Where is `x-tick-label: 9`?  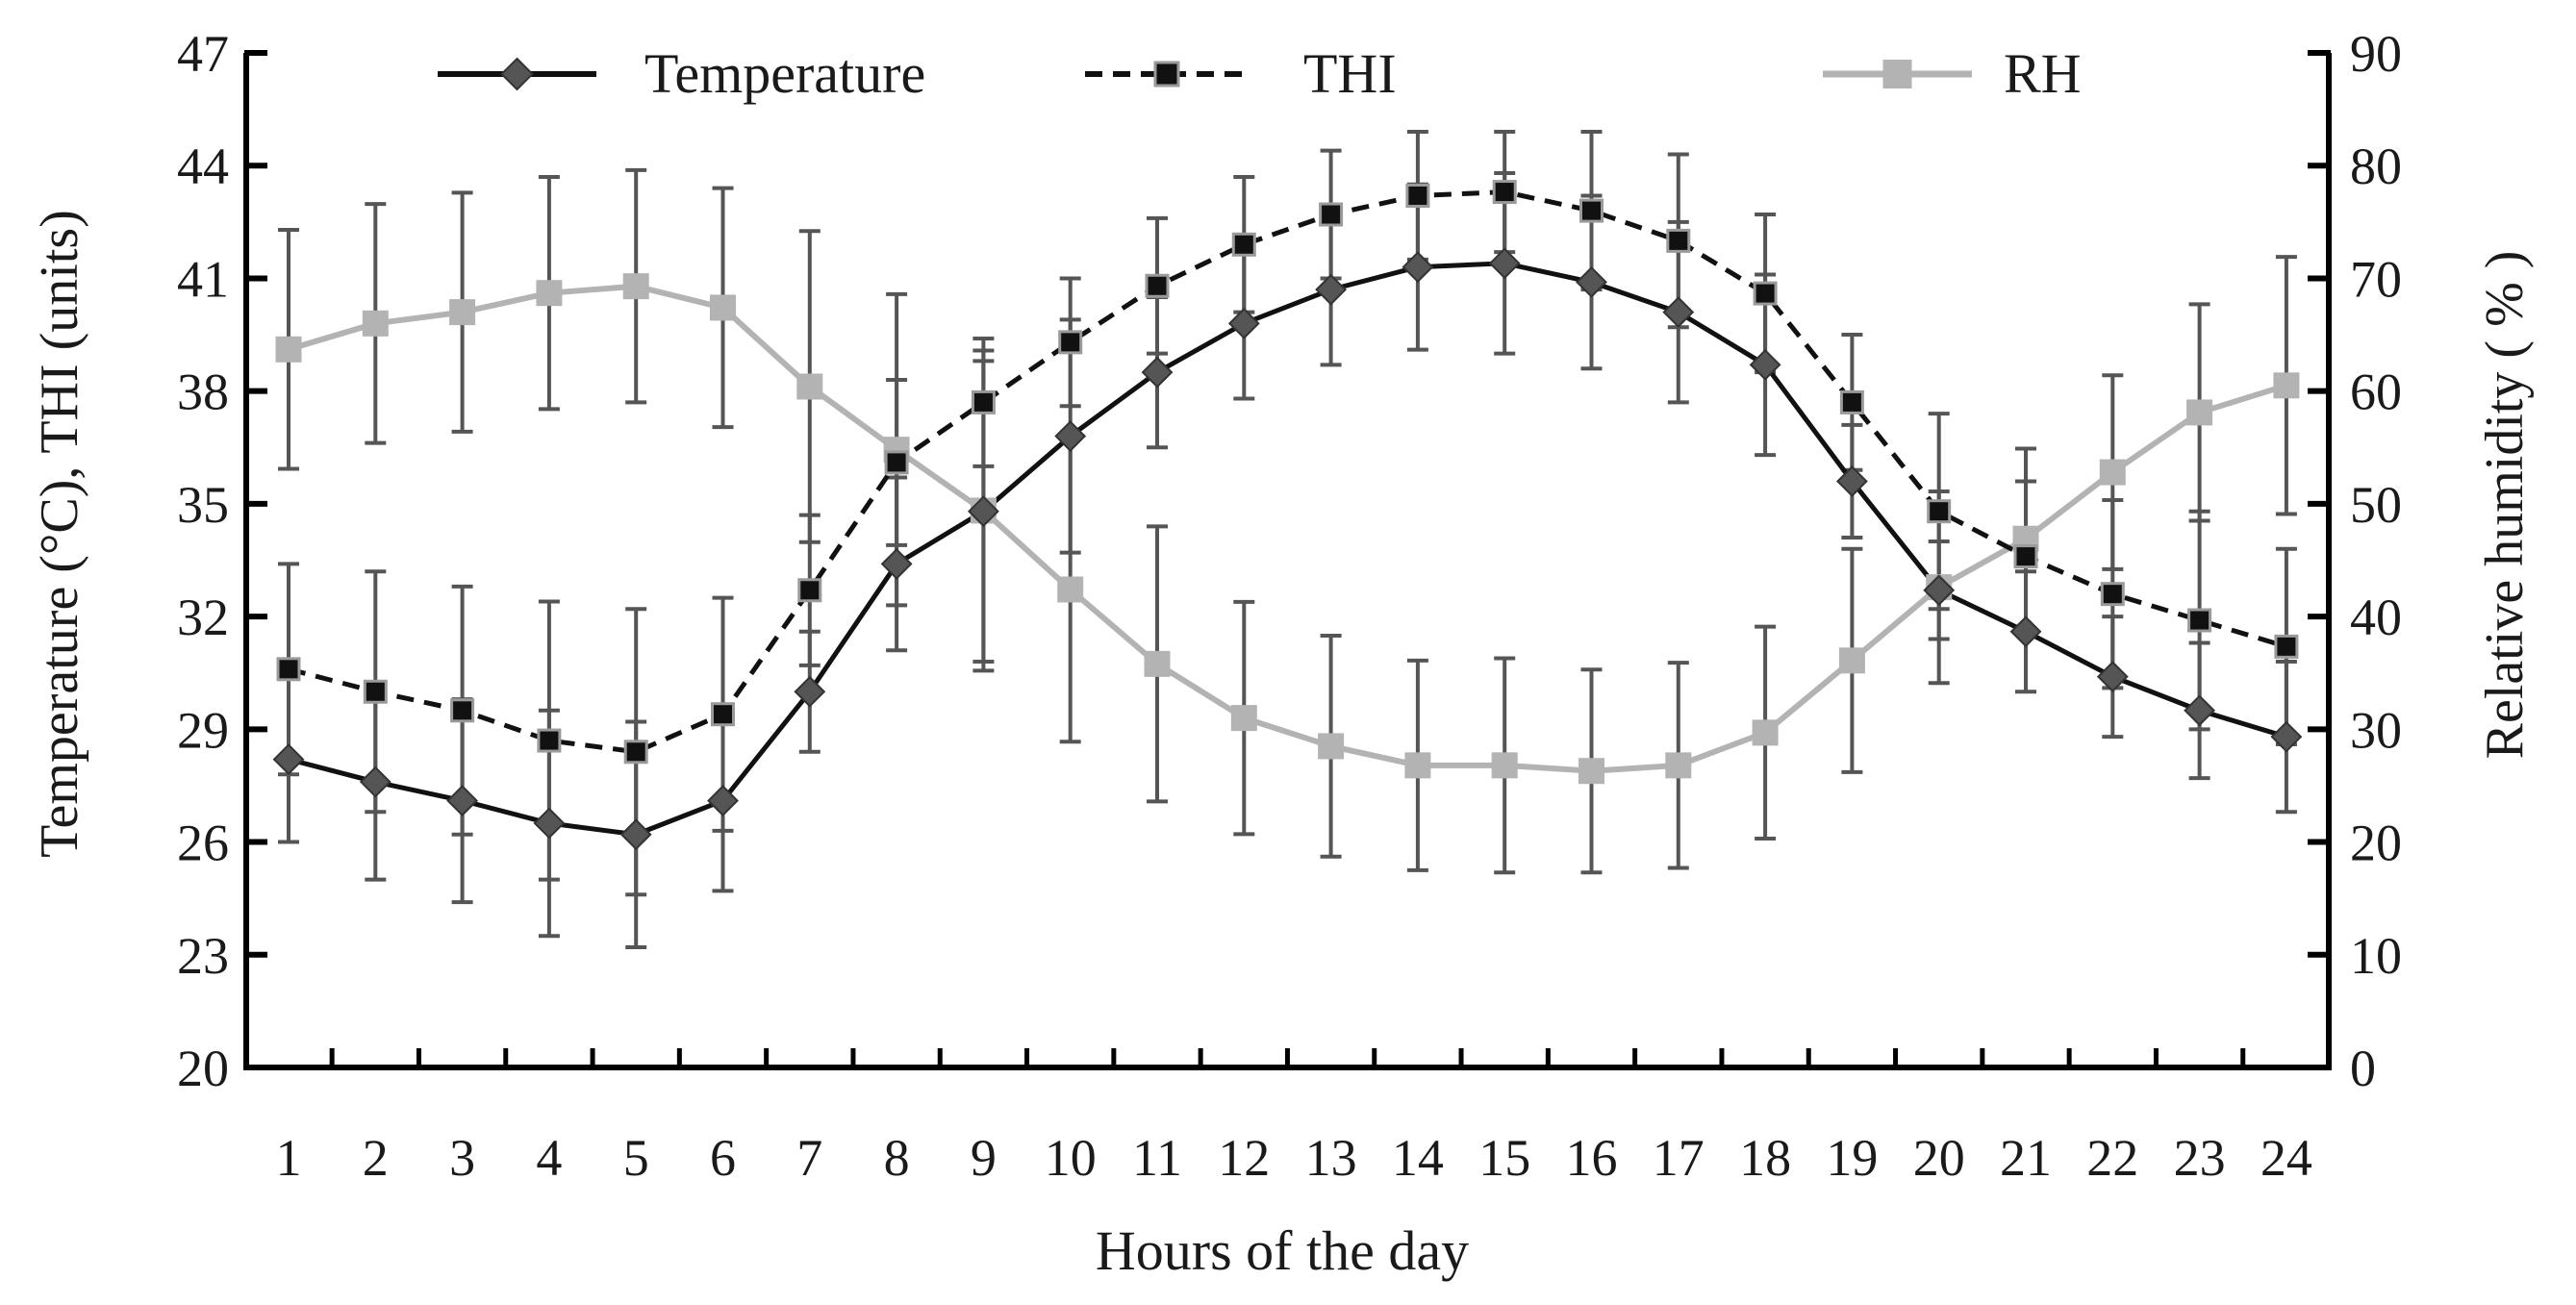 x-tick-label: 9 is located at coordinates (984, 1158).